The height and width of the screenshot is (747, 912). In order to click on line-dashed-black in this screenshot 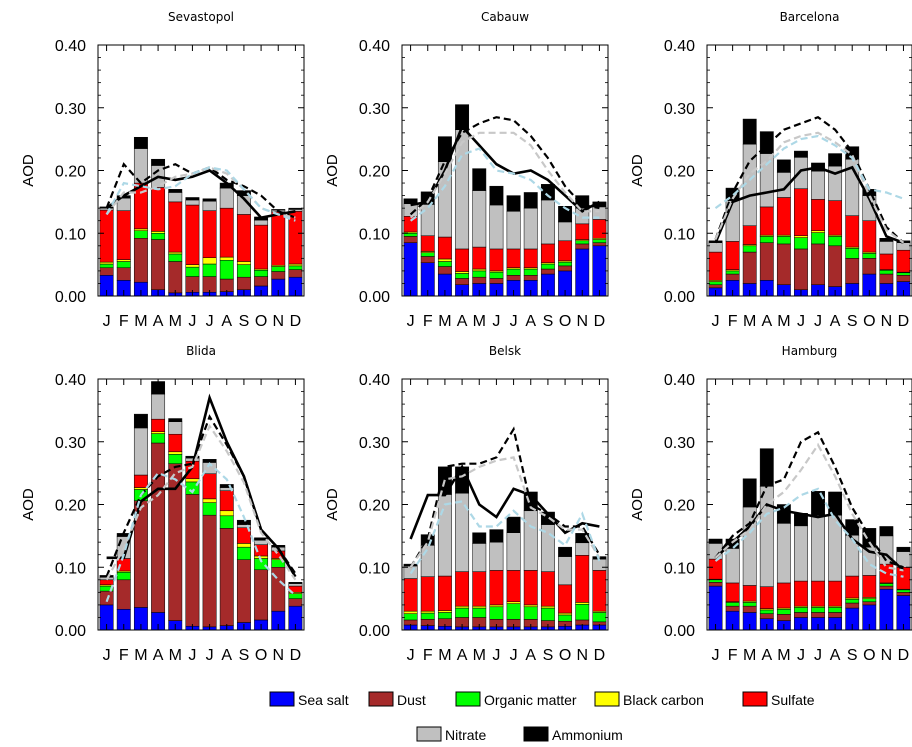, I will do `click(504, 166)`.